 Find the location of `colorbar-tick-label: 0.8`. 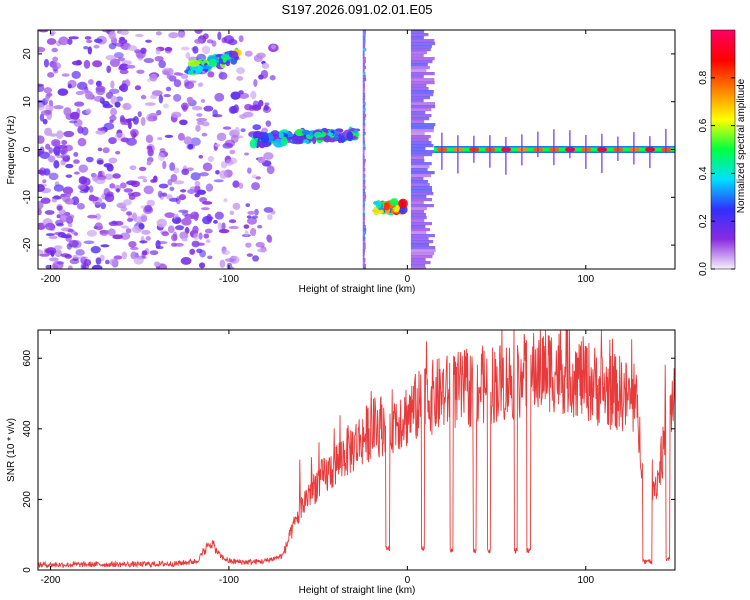

colorbar-tick-label: 0.8 is located at coordinates (703, 77).